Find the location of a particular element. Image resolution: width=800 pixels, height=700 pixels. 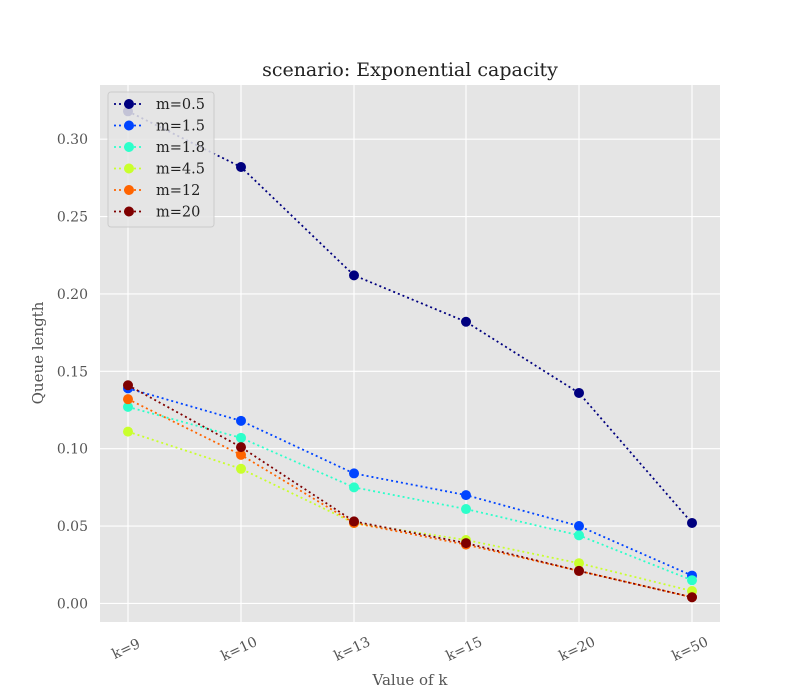

y-tick-label: 0.30 is located at coordinates (72, 140).